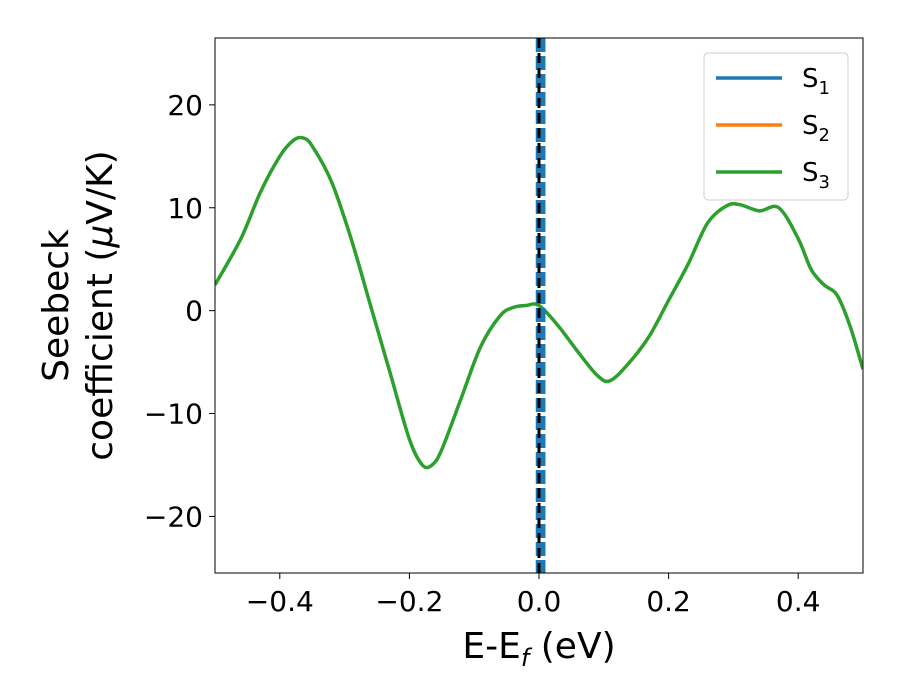  Describe the element at coordinates (668, 601) in the screenshot. I see `x-tick-label: 0.2` at that location.